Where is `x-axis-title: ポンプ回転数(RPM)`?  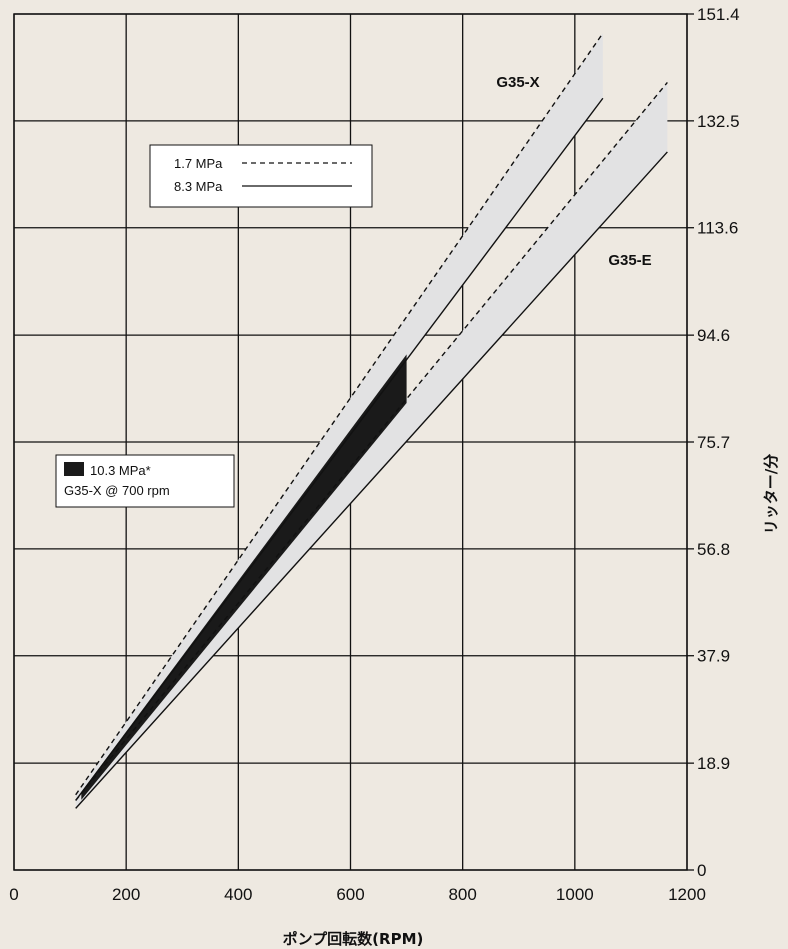
x-axis-title: ポンプ回転数(RPM) is located at coordinates (353, 939).